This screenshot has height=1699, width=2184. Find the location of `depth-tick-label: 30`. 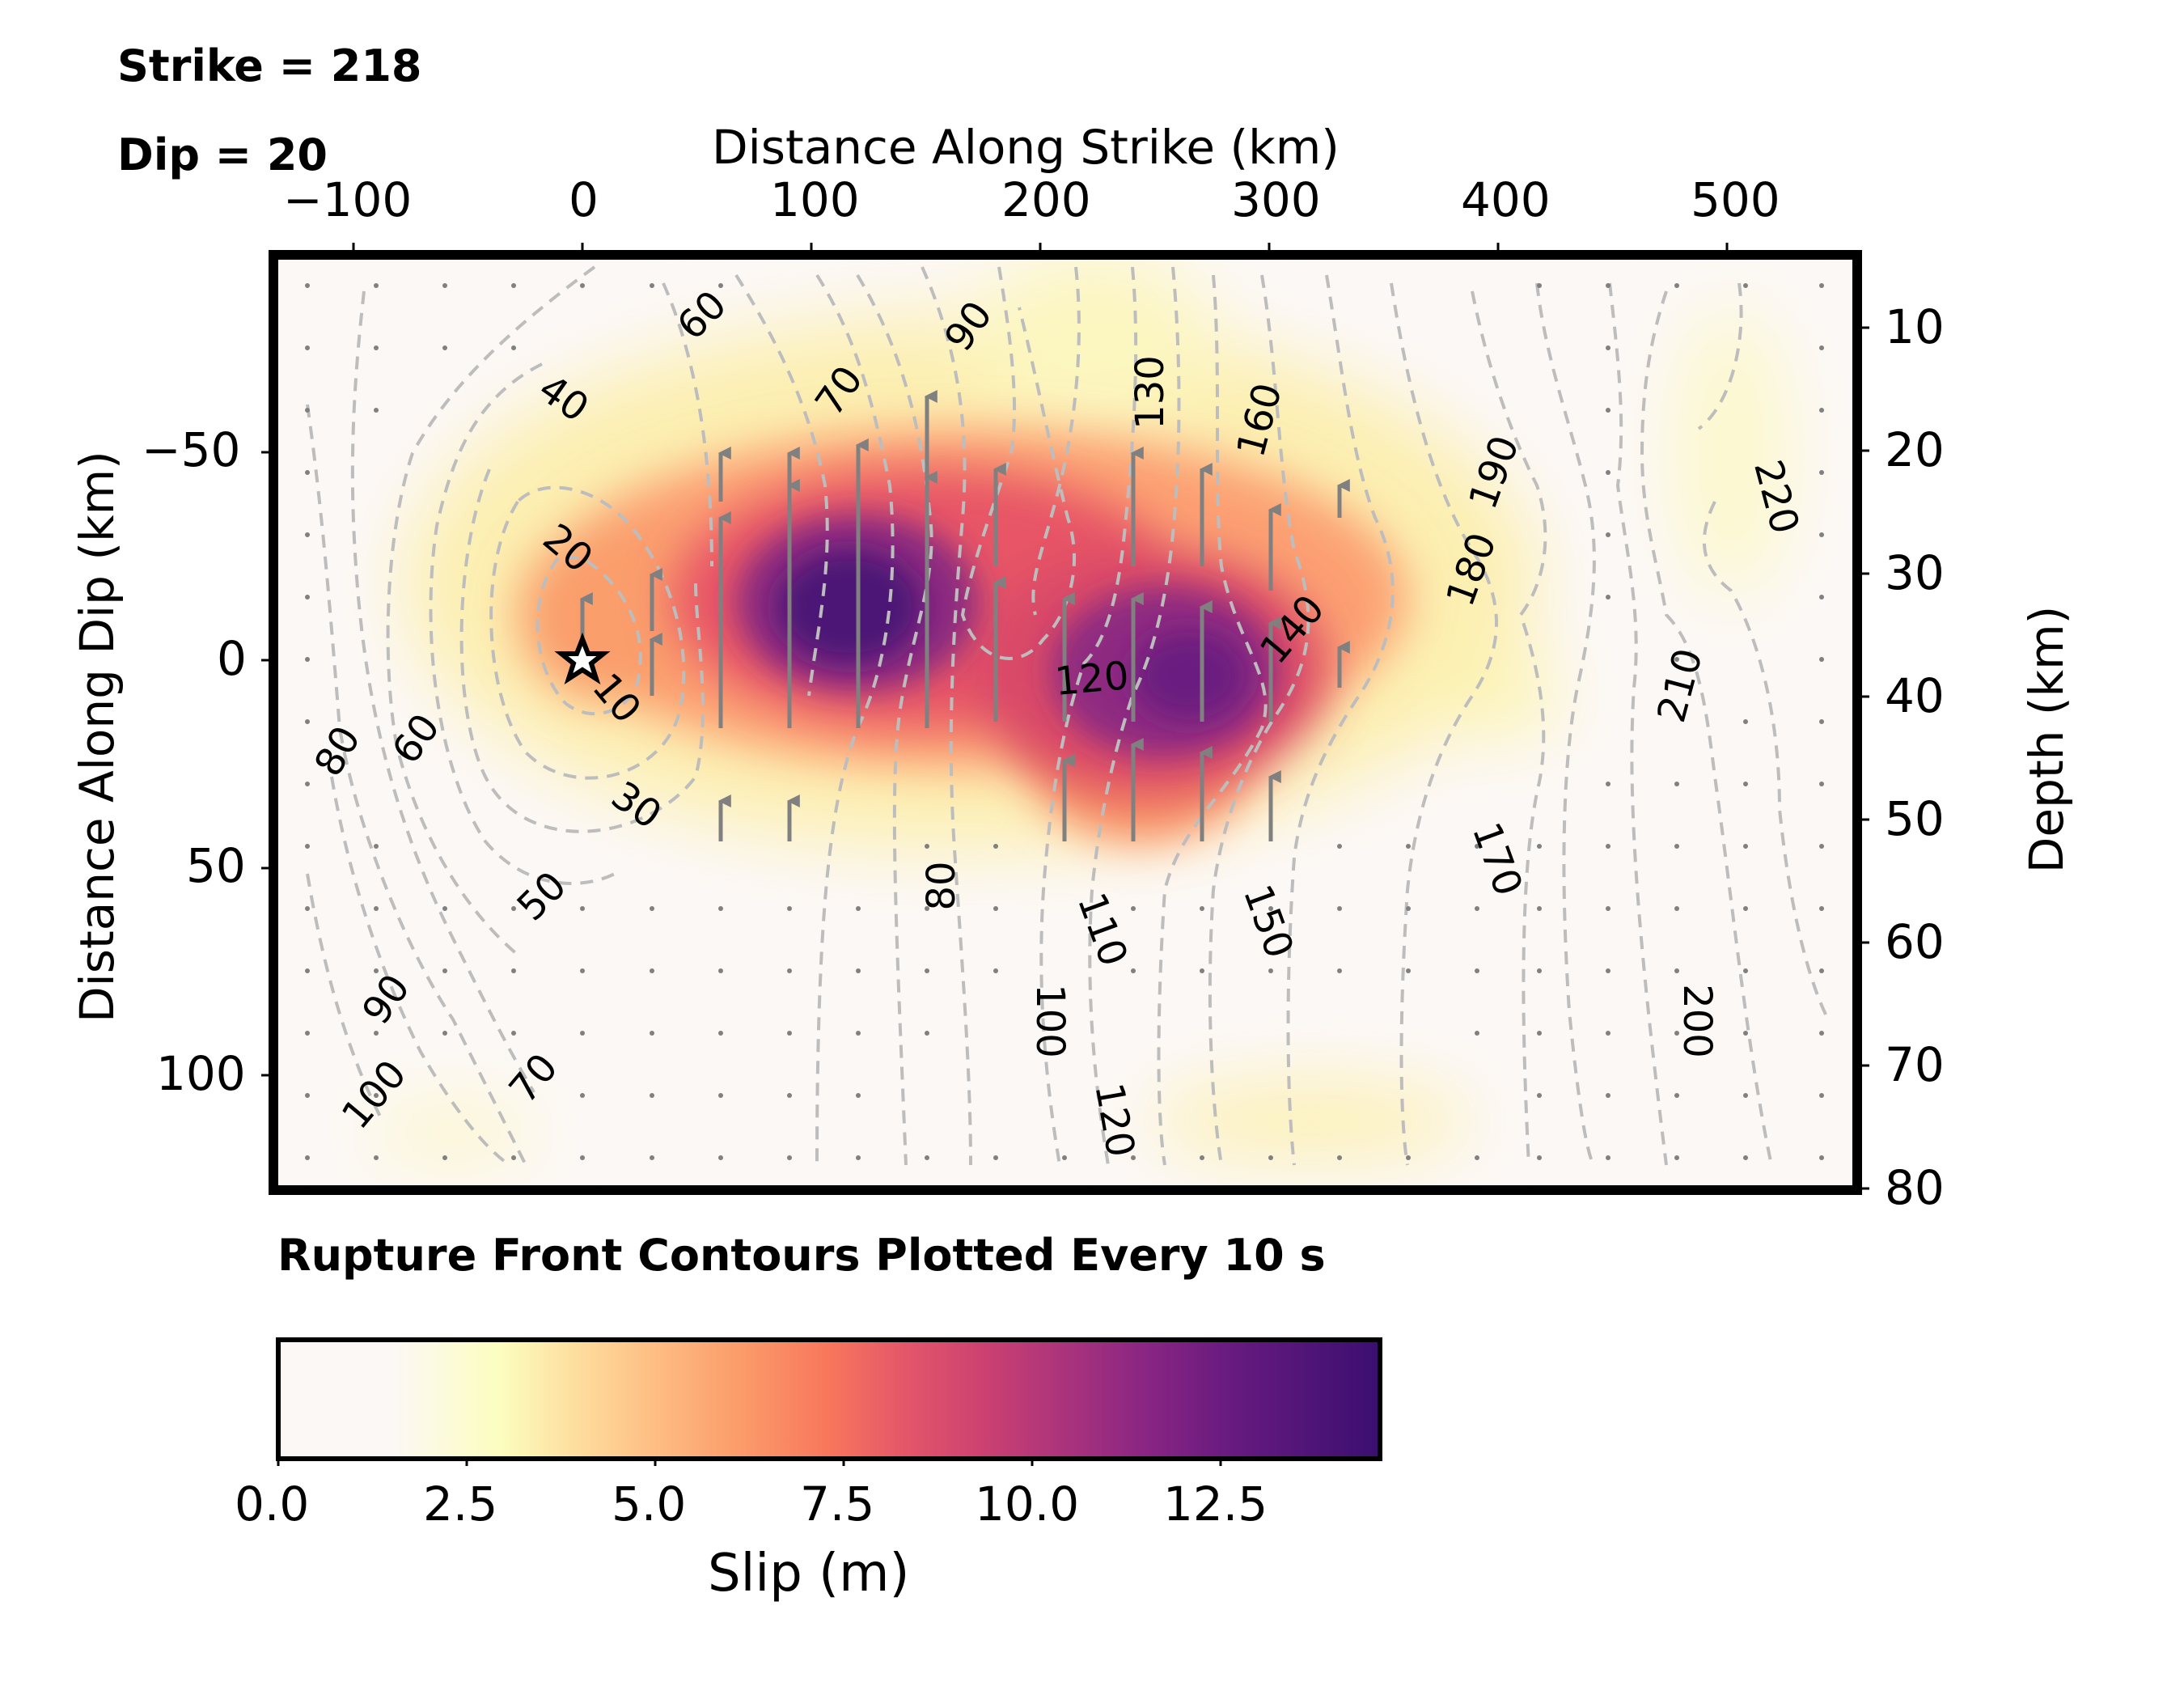

depth-tick-label: 30 is located at coordinates (1915, 572).